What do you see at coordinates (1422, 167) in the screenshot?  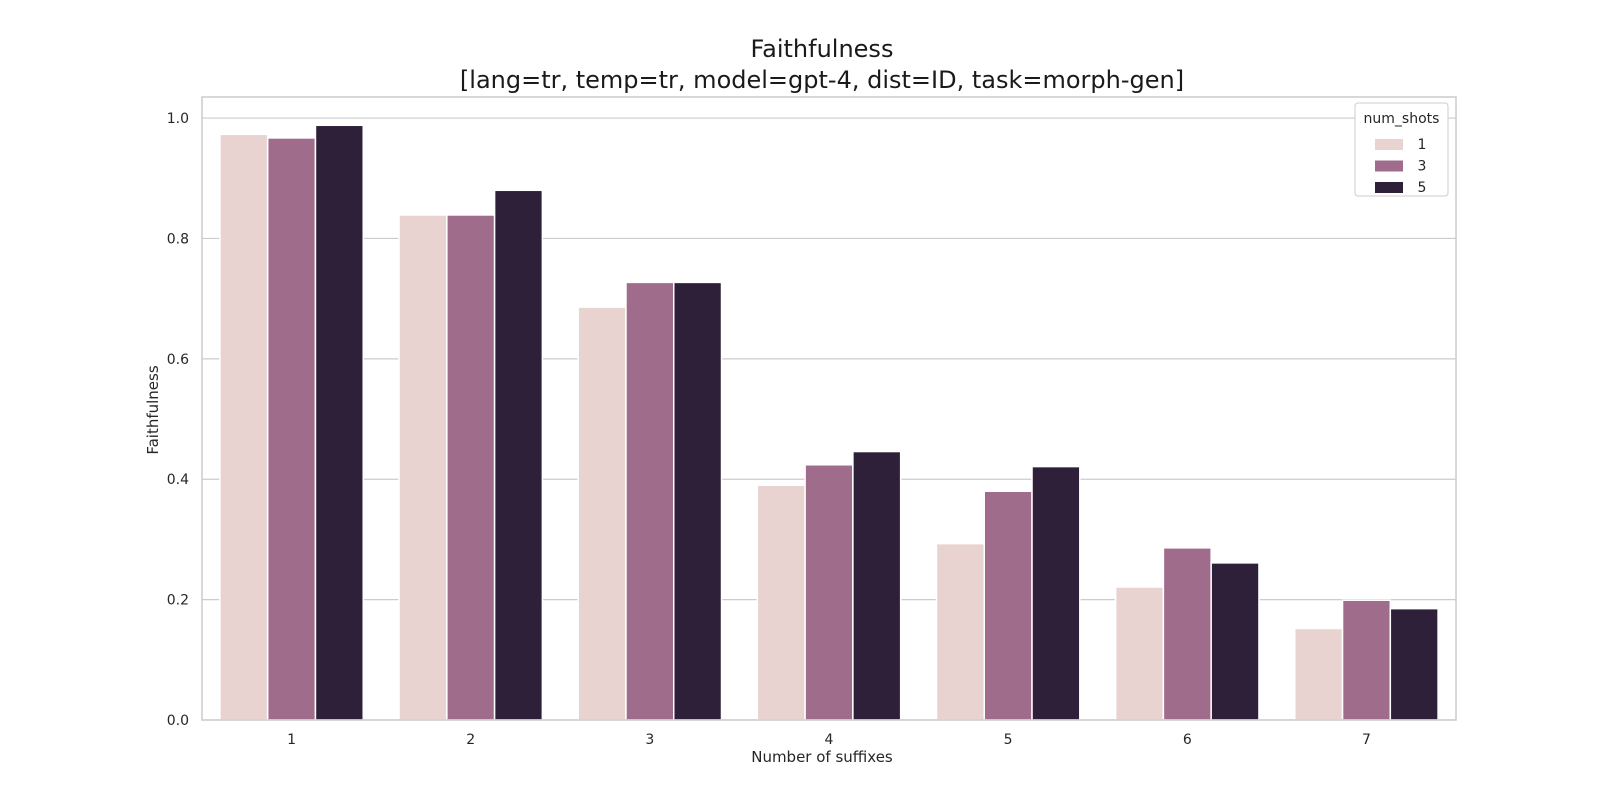 I see `legend-label: 3` at bounding box center [1422, 167].